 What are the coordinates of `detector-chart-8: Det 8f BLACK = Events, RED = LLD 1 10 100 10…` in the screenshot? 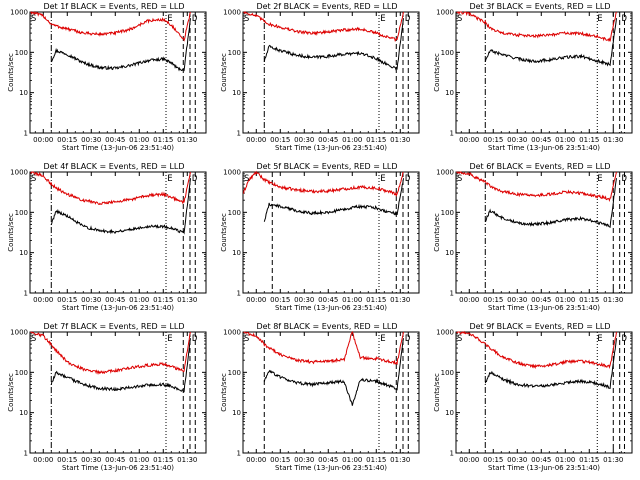 It's located at (320, 397).